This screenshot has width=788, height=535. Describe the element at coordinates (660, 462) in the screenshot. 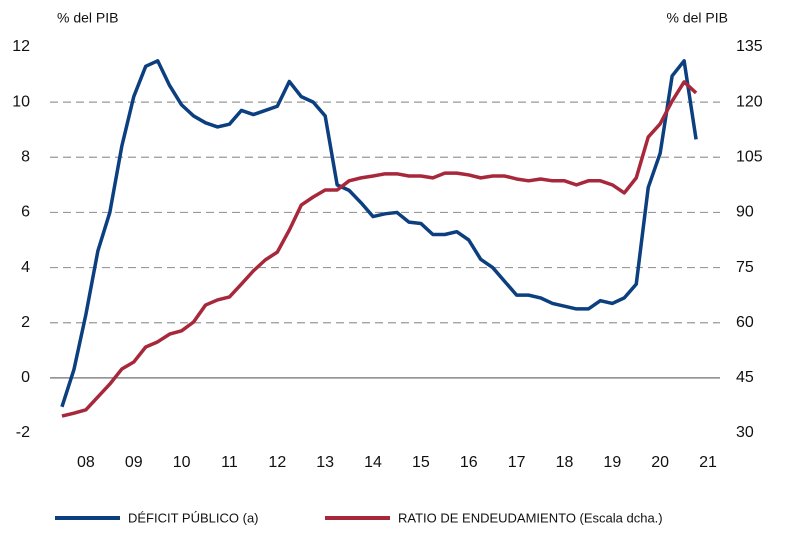

I see `x-tick-label: 20` at that location.